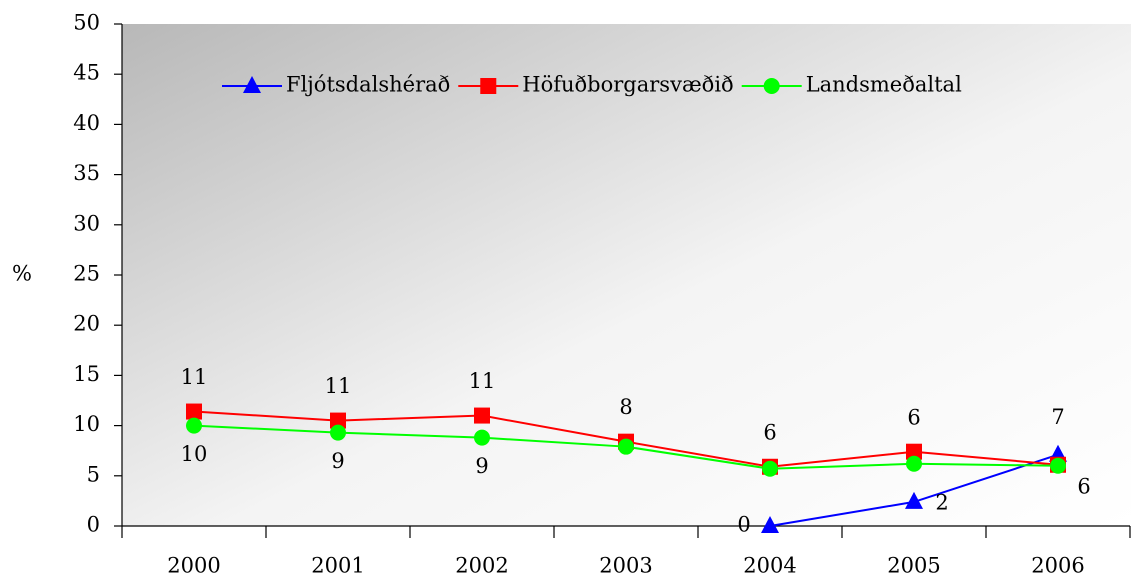 Image resolution: width=1131 pixels, height=581 pixels. I want to click on data-label: 7, so click(1057, 417).